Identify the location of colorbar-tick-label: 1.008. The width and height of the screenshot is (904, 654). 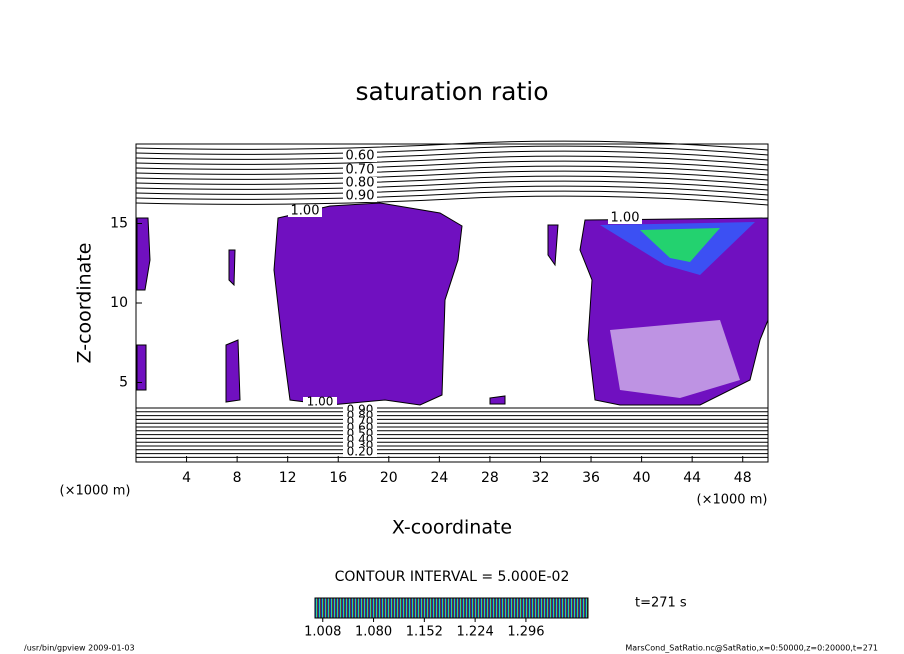
(322, 632).